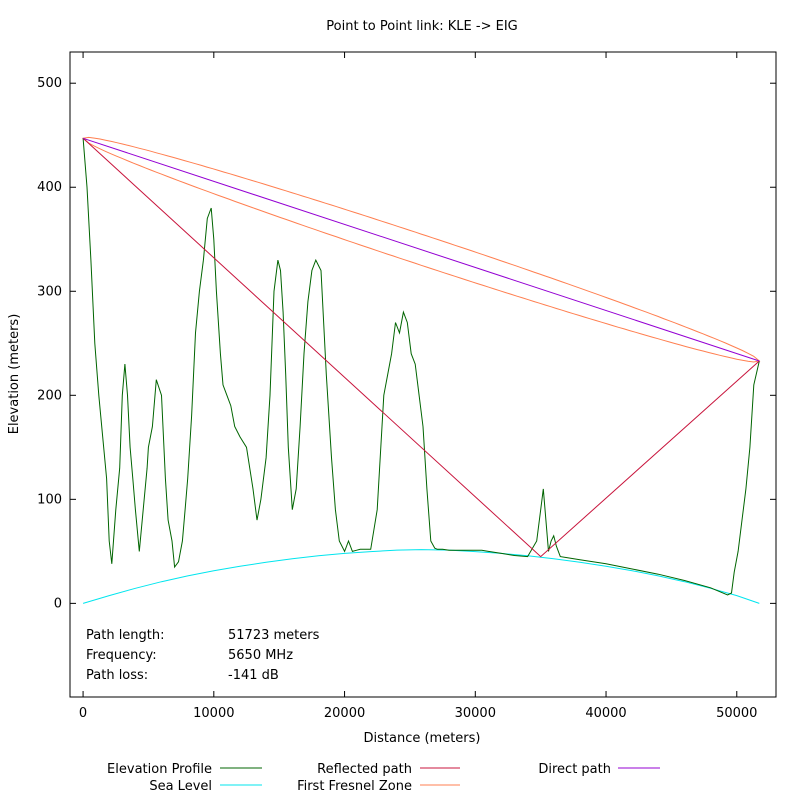 The height and width of the screenshot is (800, 800). I want to click on x-tick-label: 10000, so click(213, 713).